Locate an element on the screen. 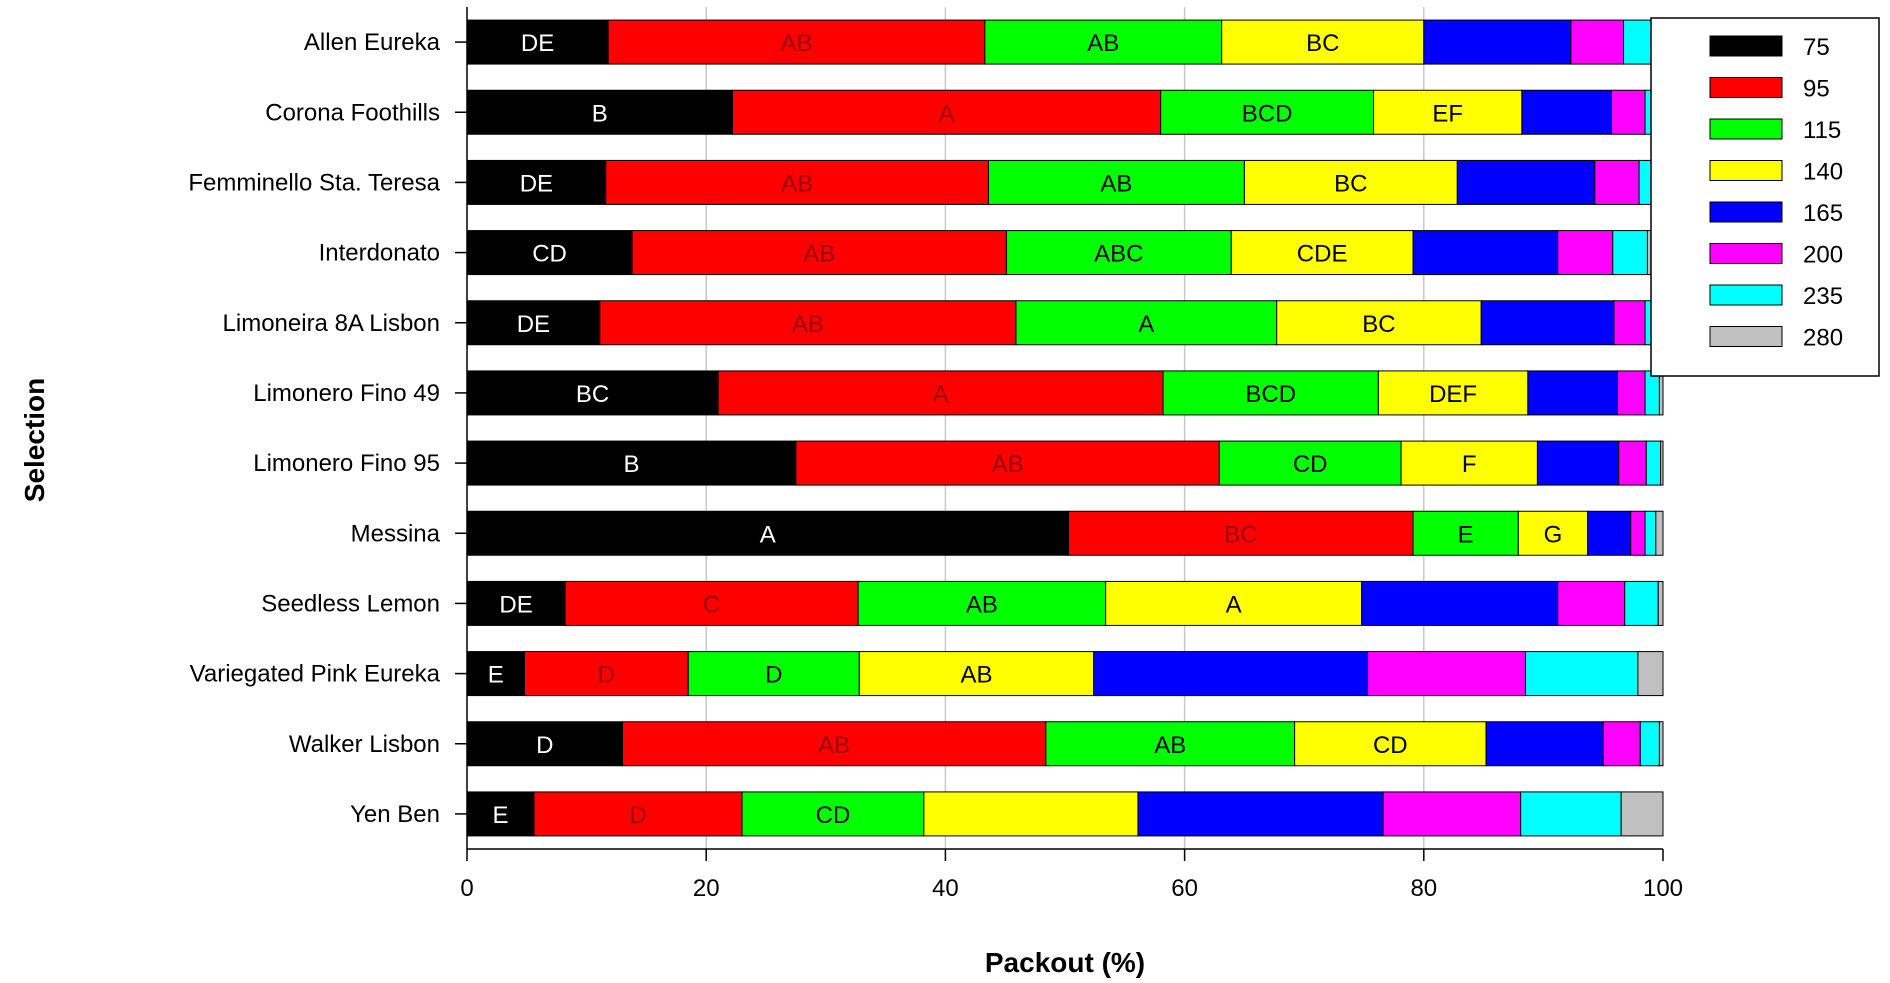 Image resolution: width=1890 pixels, height=983 pixels. legend-label: 140 is located at coordinates (1823, 172).